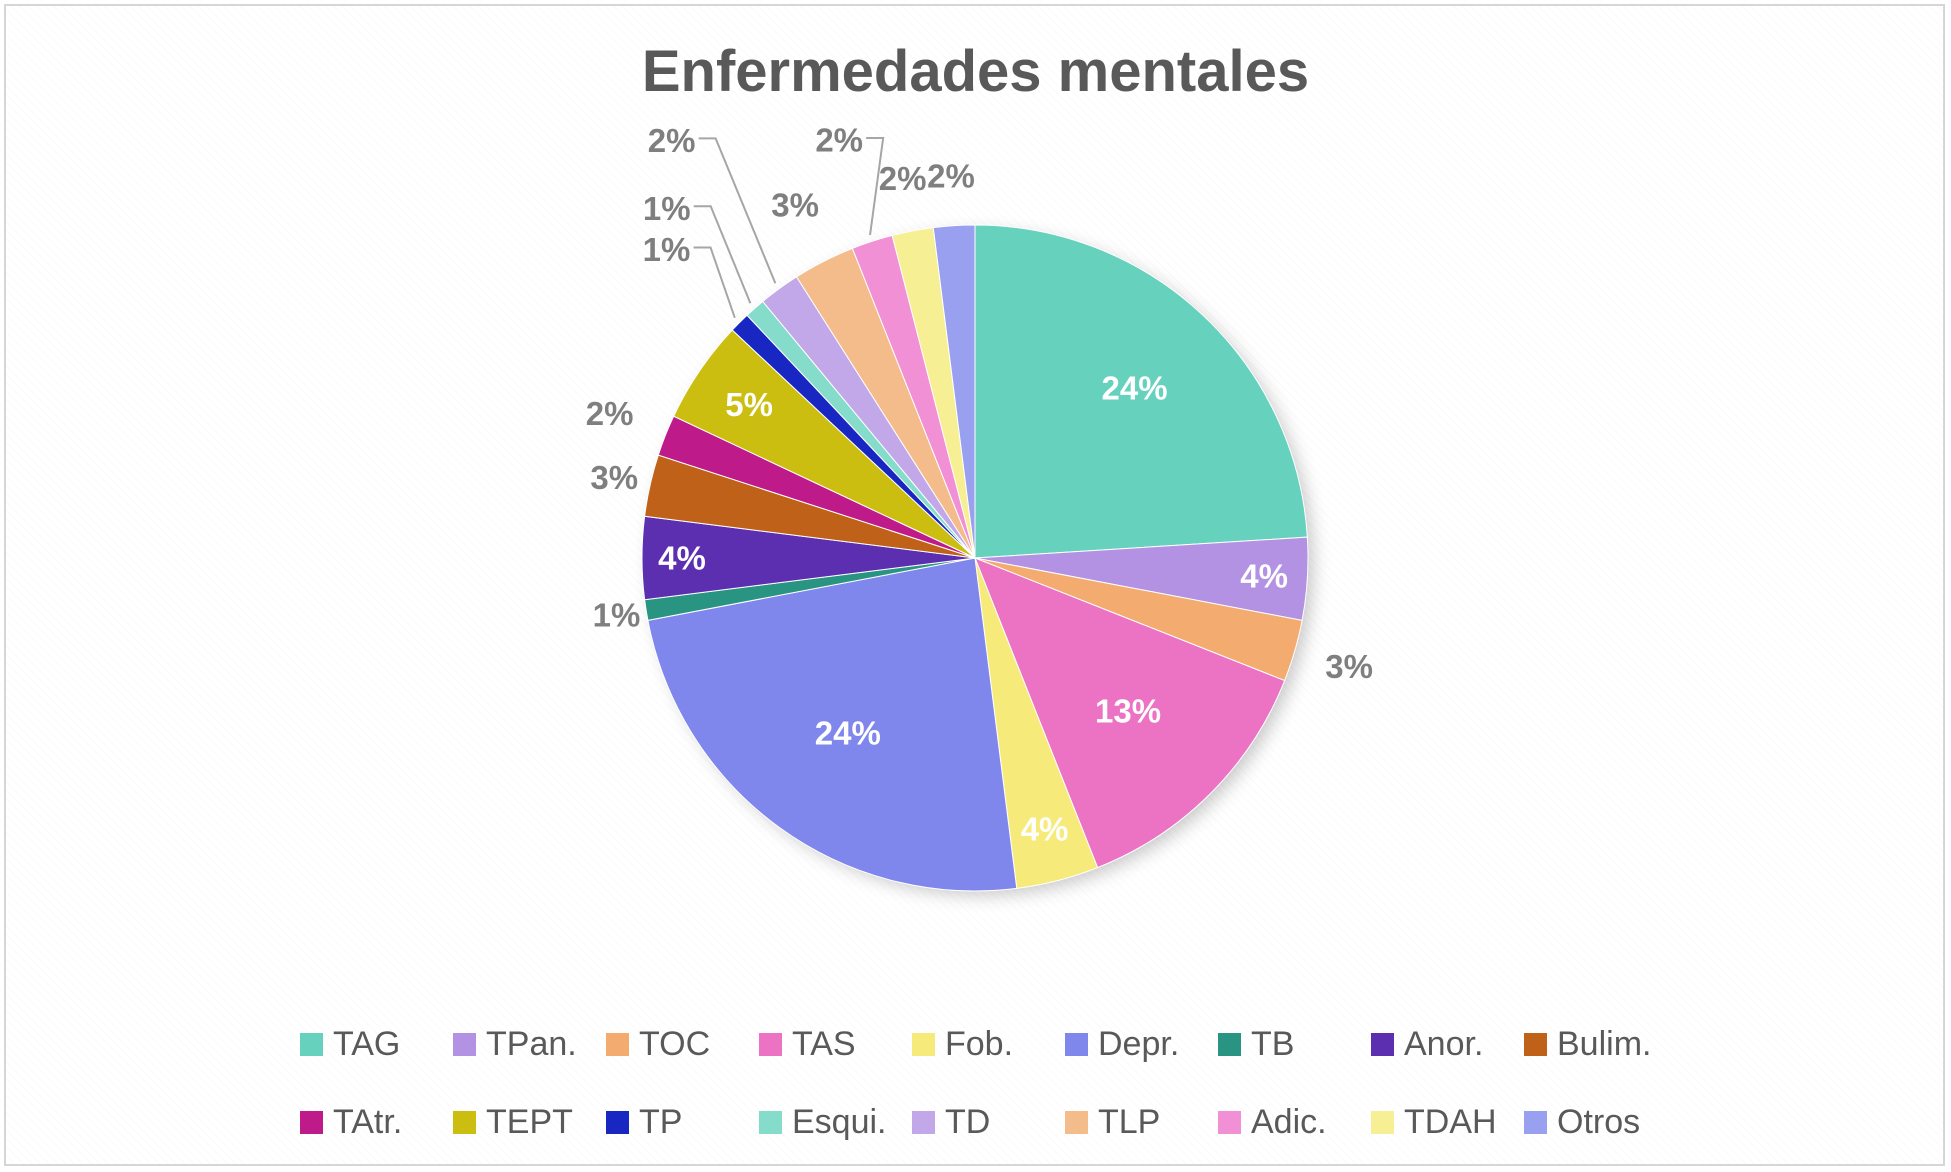 This screenshot has height=1172, width=1951. I want to click on data-label: 13%, so click(1128, 711).